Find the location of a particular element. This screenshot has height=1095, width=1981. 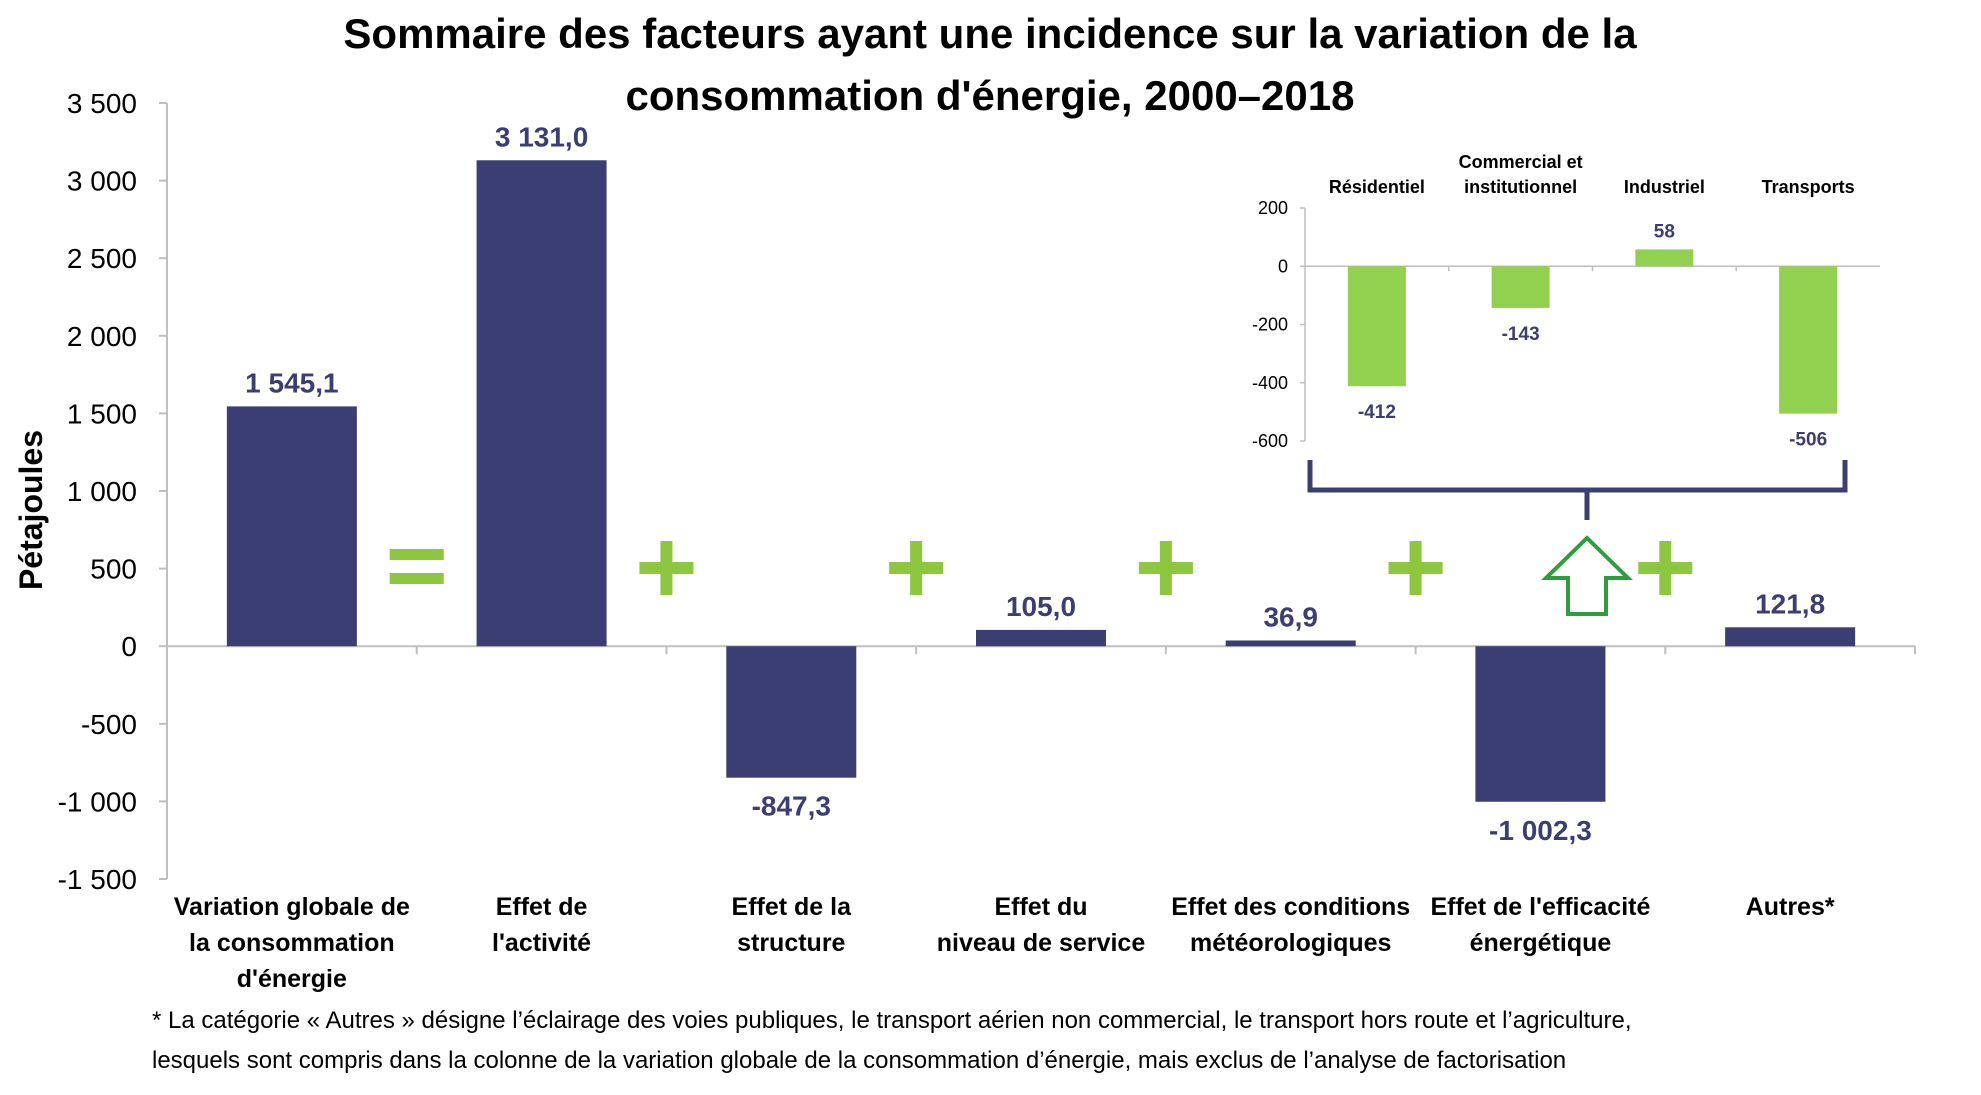

category-label: structure is located at coordinates (791, 943).